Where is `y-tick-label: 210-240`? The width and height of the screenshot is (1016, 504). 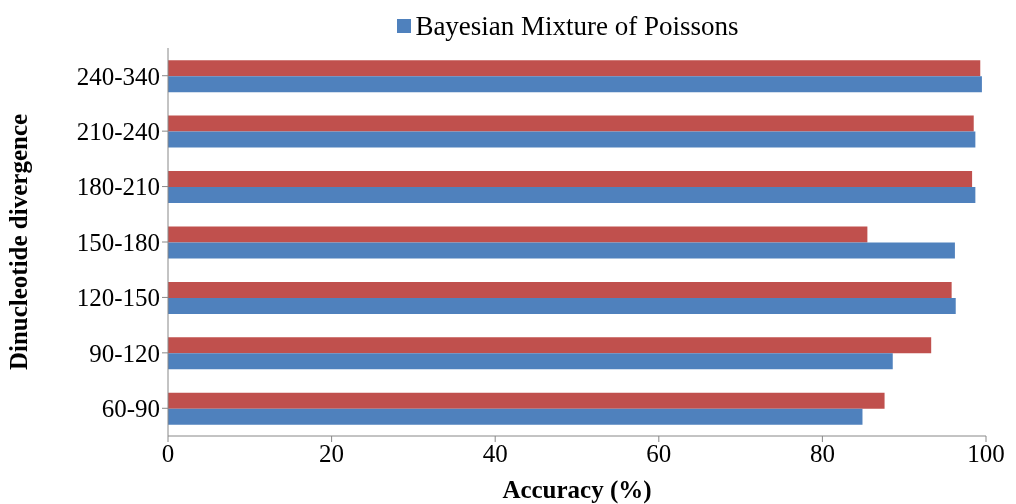
y-tick-label: 210-240 is located at coordinates (118, 132).